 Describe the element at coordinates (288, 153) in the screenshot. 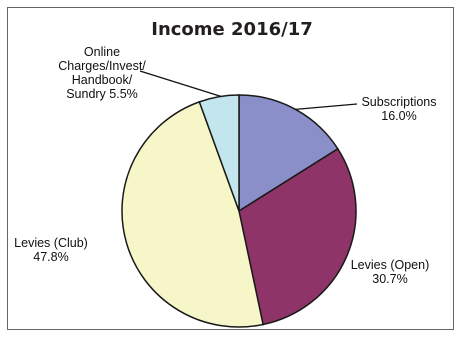

I see `pie-slice-subscriptions` at that location.